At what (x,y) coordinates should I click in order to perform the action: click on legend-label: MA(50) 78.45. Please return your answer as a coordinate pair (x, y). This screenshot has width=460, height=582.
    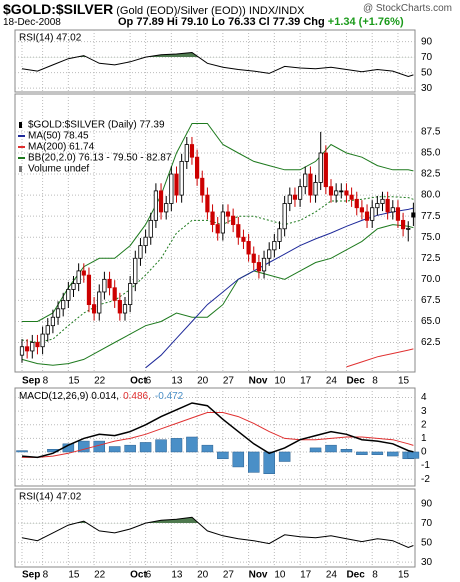
    Looking at the image, I should click on (58, 136).